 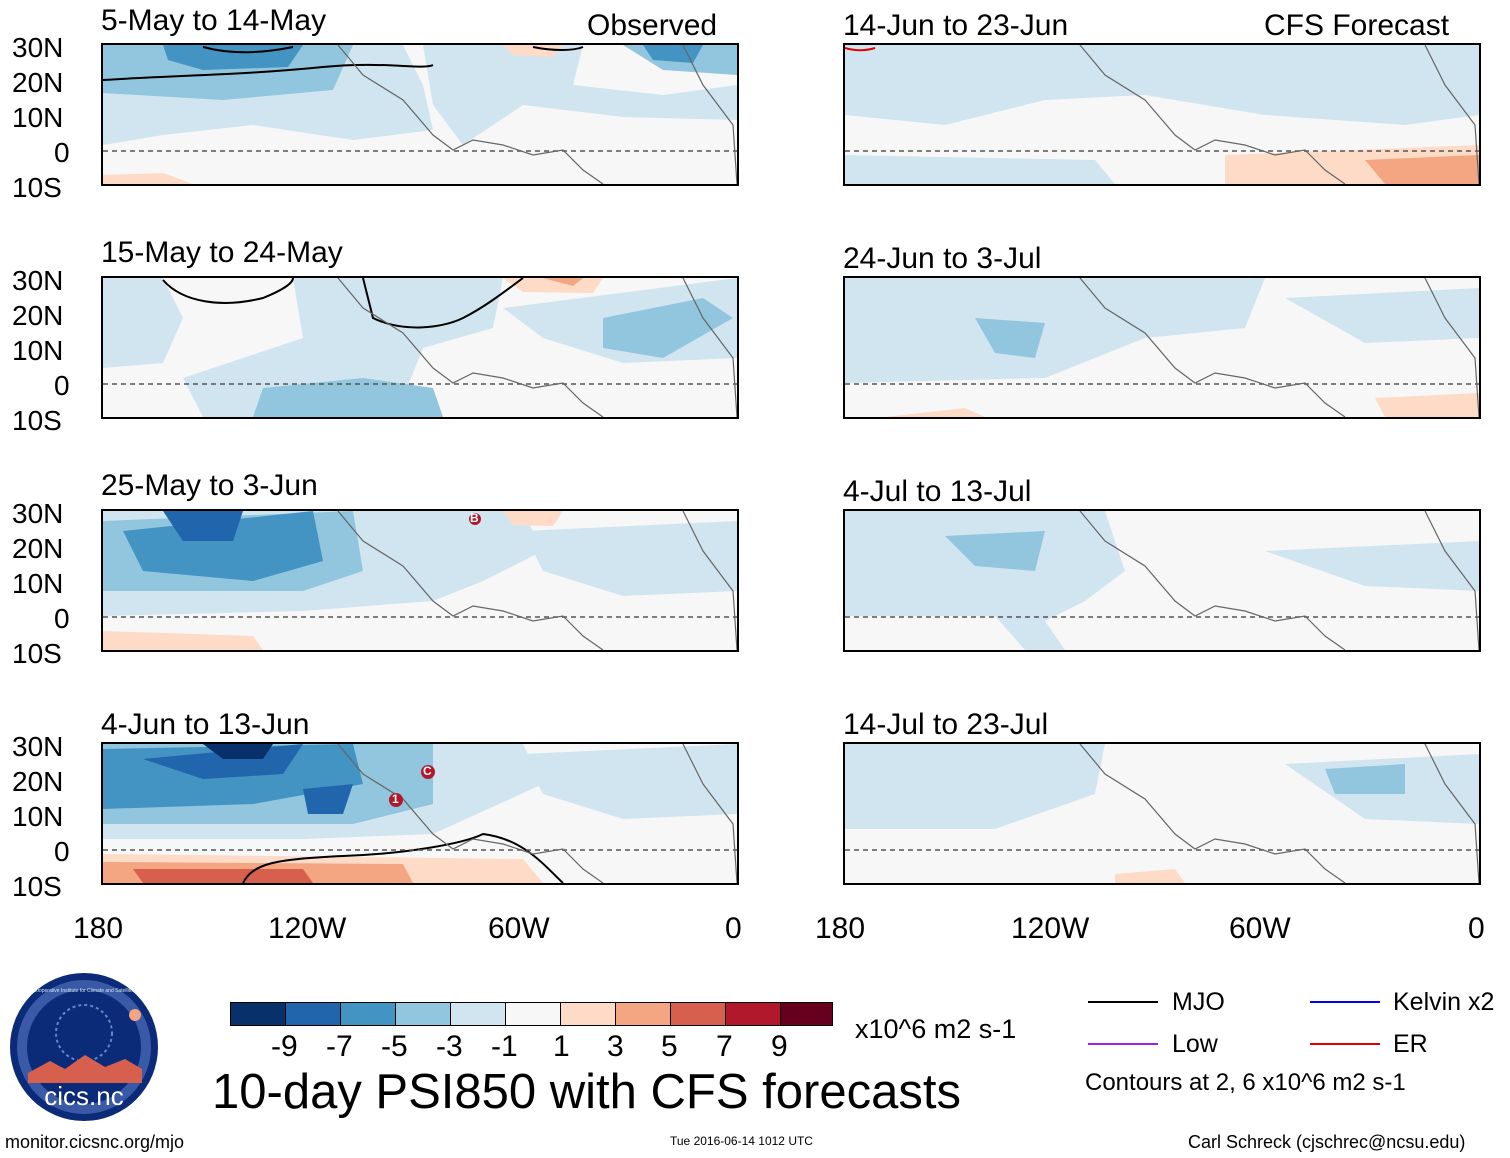 What do you see at coordinates (307, 928) in the screenshot?
I see `lon-120w-left: 120W` at bounding box center [307, 928].